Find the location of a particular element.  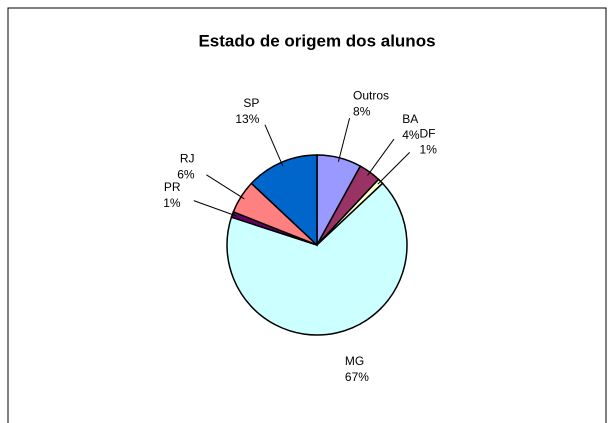

slice-label: Outros is located at coordinates (371, 96).